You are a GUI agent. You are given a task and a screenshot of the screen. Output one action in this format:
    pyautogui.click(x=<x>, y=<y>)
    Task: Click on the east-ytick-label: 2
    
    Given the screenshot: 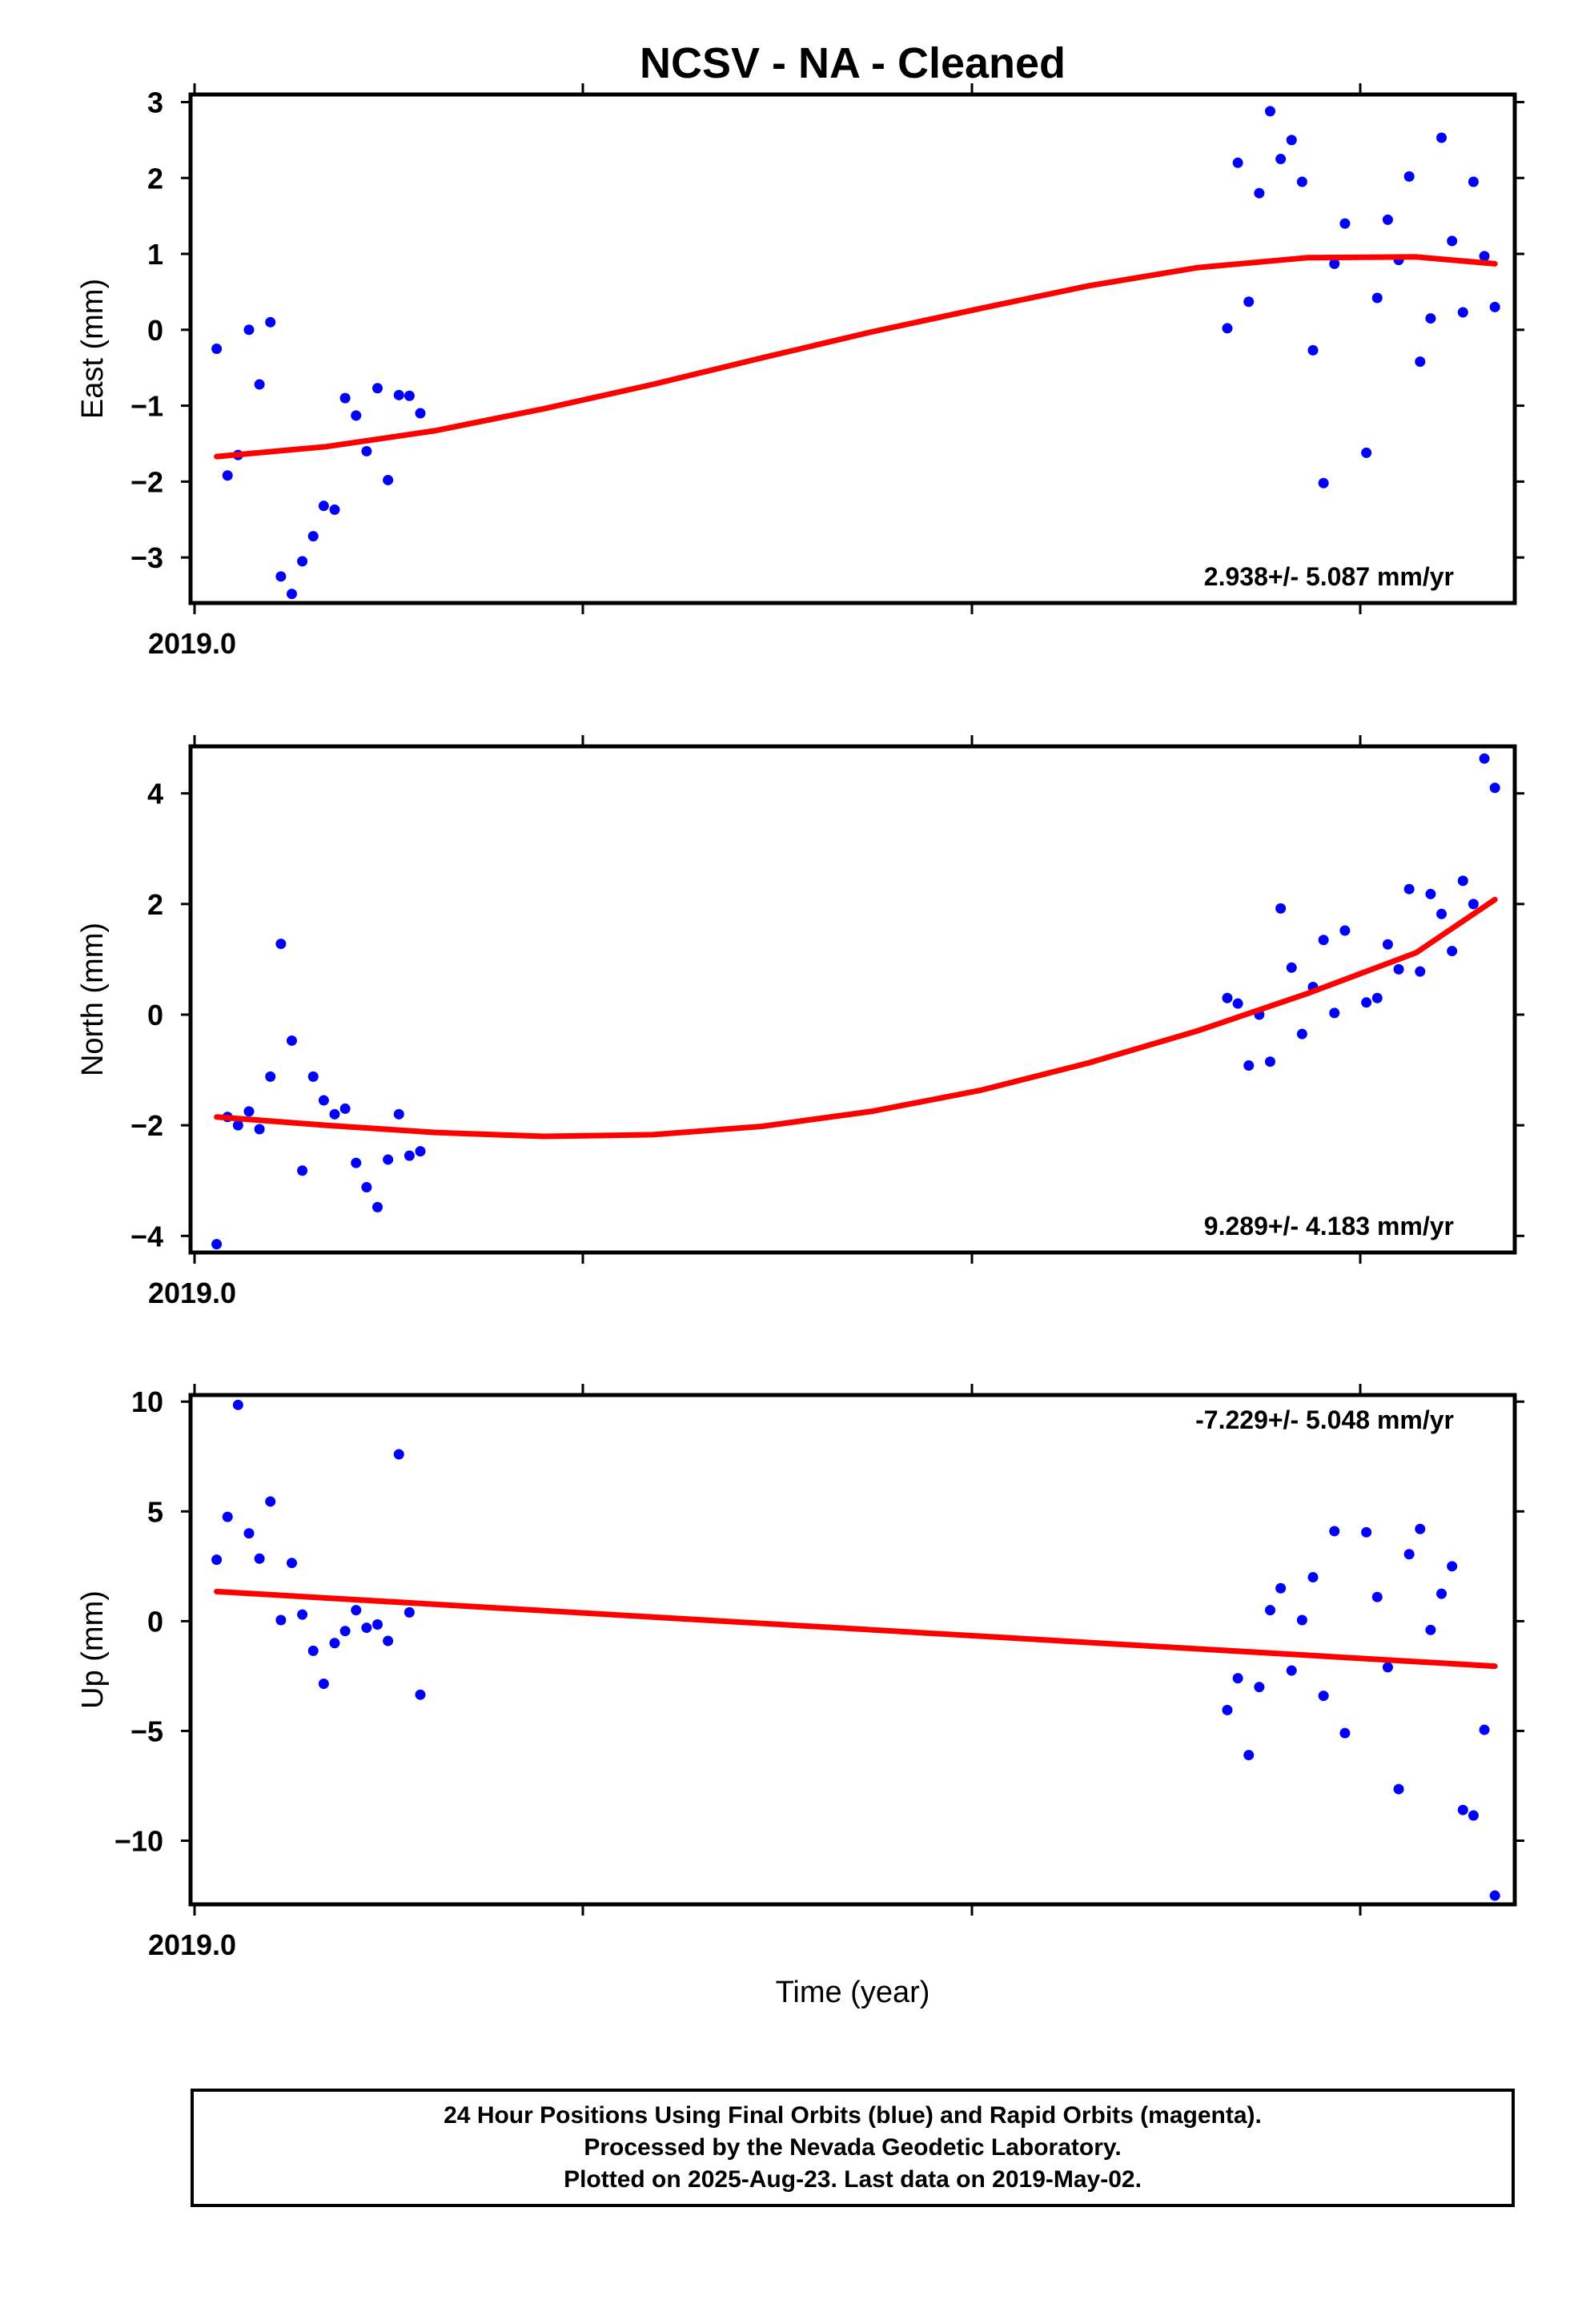 What is the action you would take?
    pyautogui.click(x=155, y=178)
    